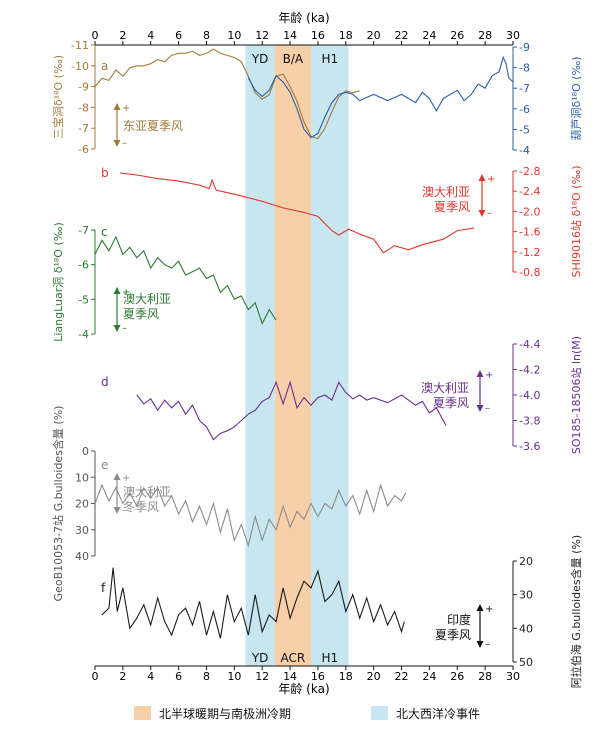  Describe the element at coordinates (576, 395) in the screenshot. I see `y-axis-title-right-d: SO185-18506站 ln(M)` at that location.